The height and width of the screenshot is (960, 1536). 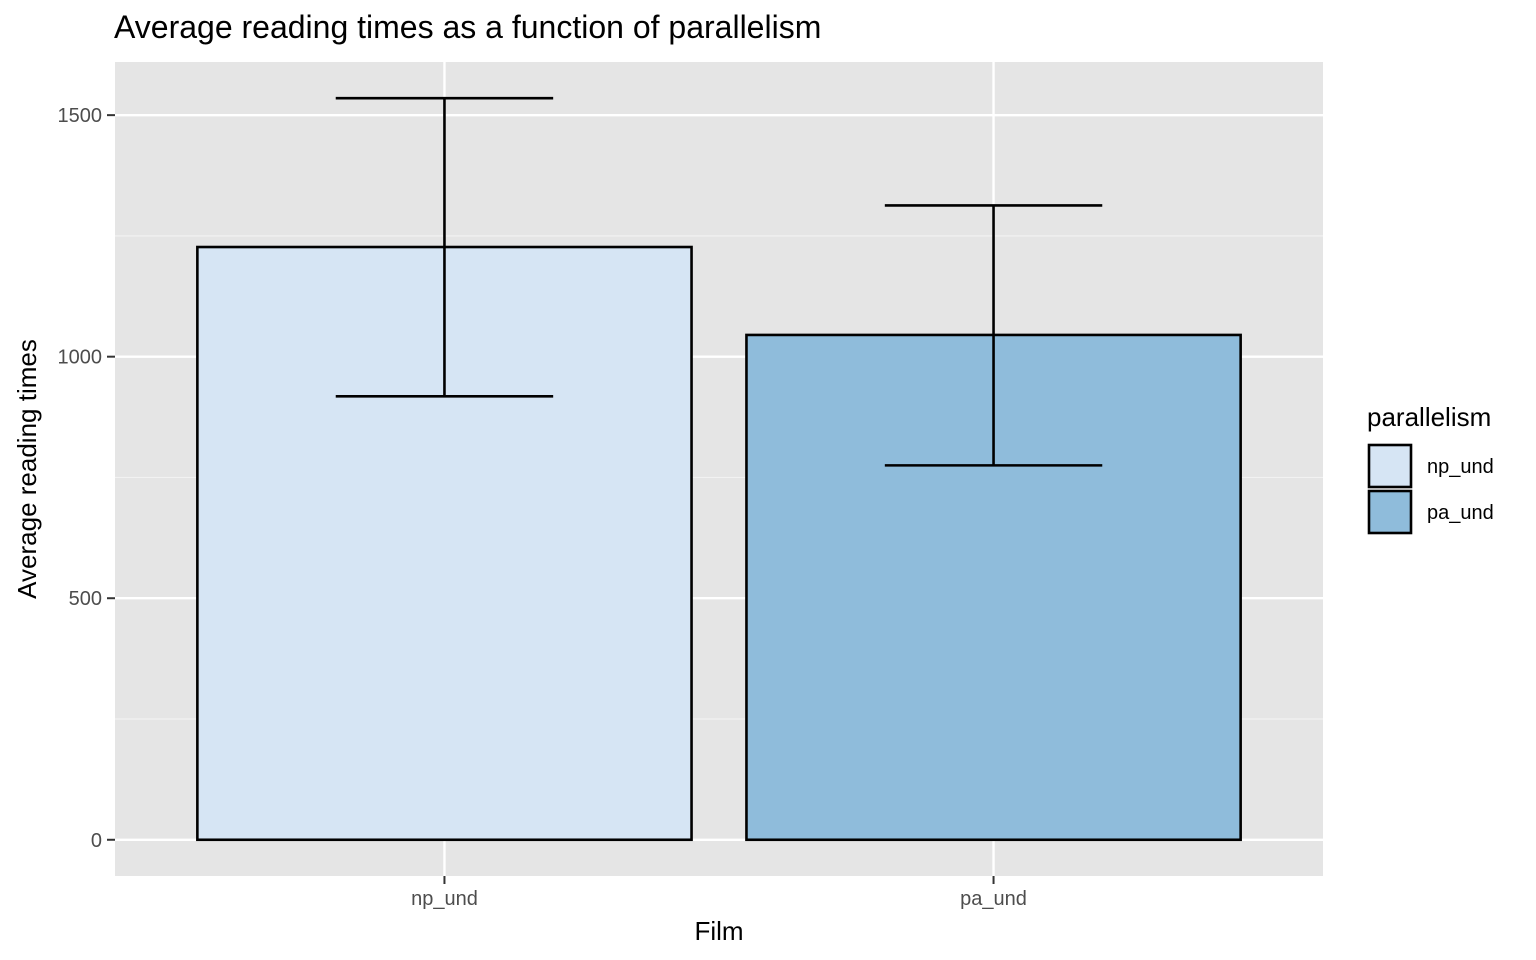 What do you see at coordinates (85, 599) in the screenshot?
I see `y-tick-label: 500` at bounding box center [85, 599].